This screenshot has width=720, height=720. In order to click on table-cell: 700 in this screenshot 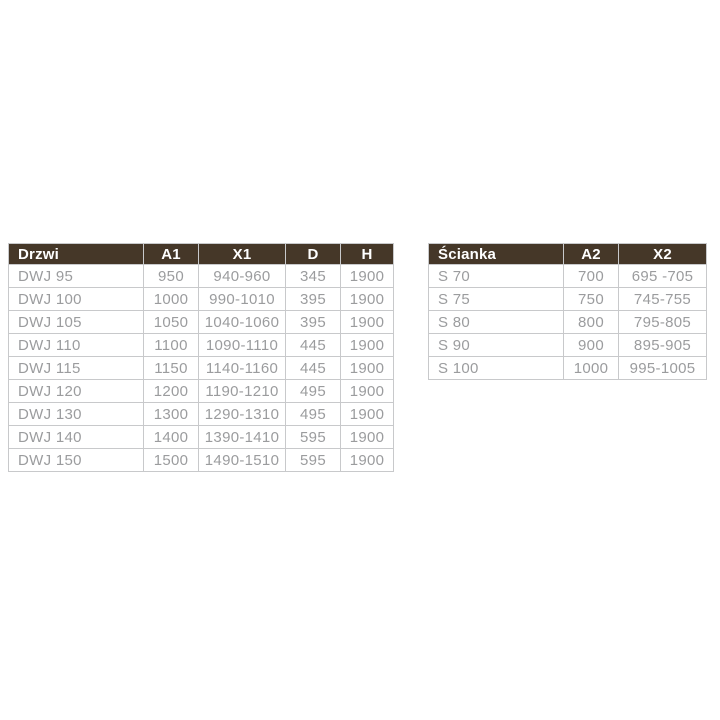, I will do `click(591, 276)`.